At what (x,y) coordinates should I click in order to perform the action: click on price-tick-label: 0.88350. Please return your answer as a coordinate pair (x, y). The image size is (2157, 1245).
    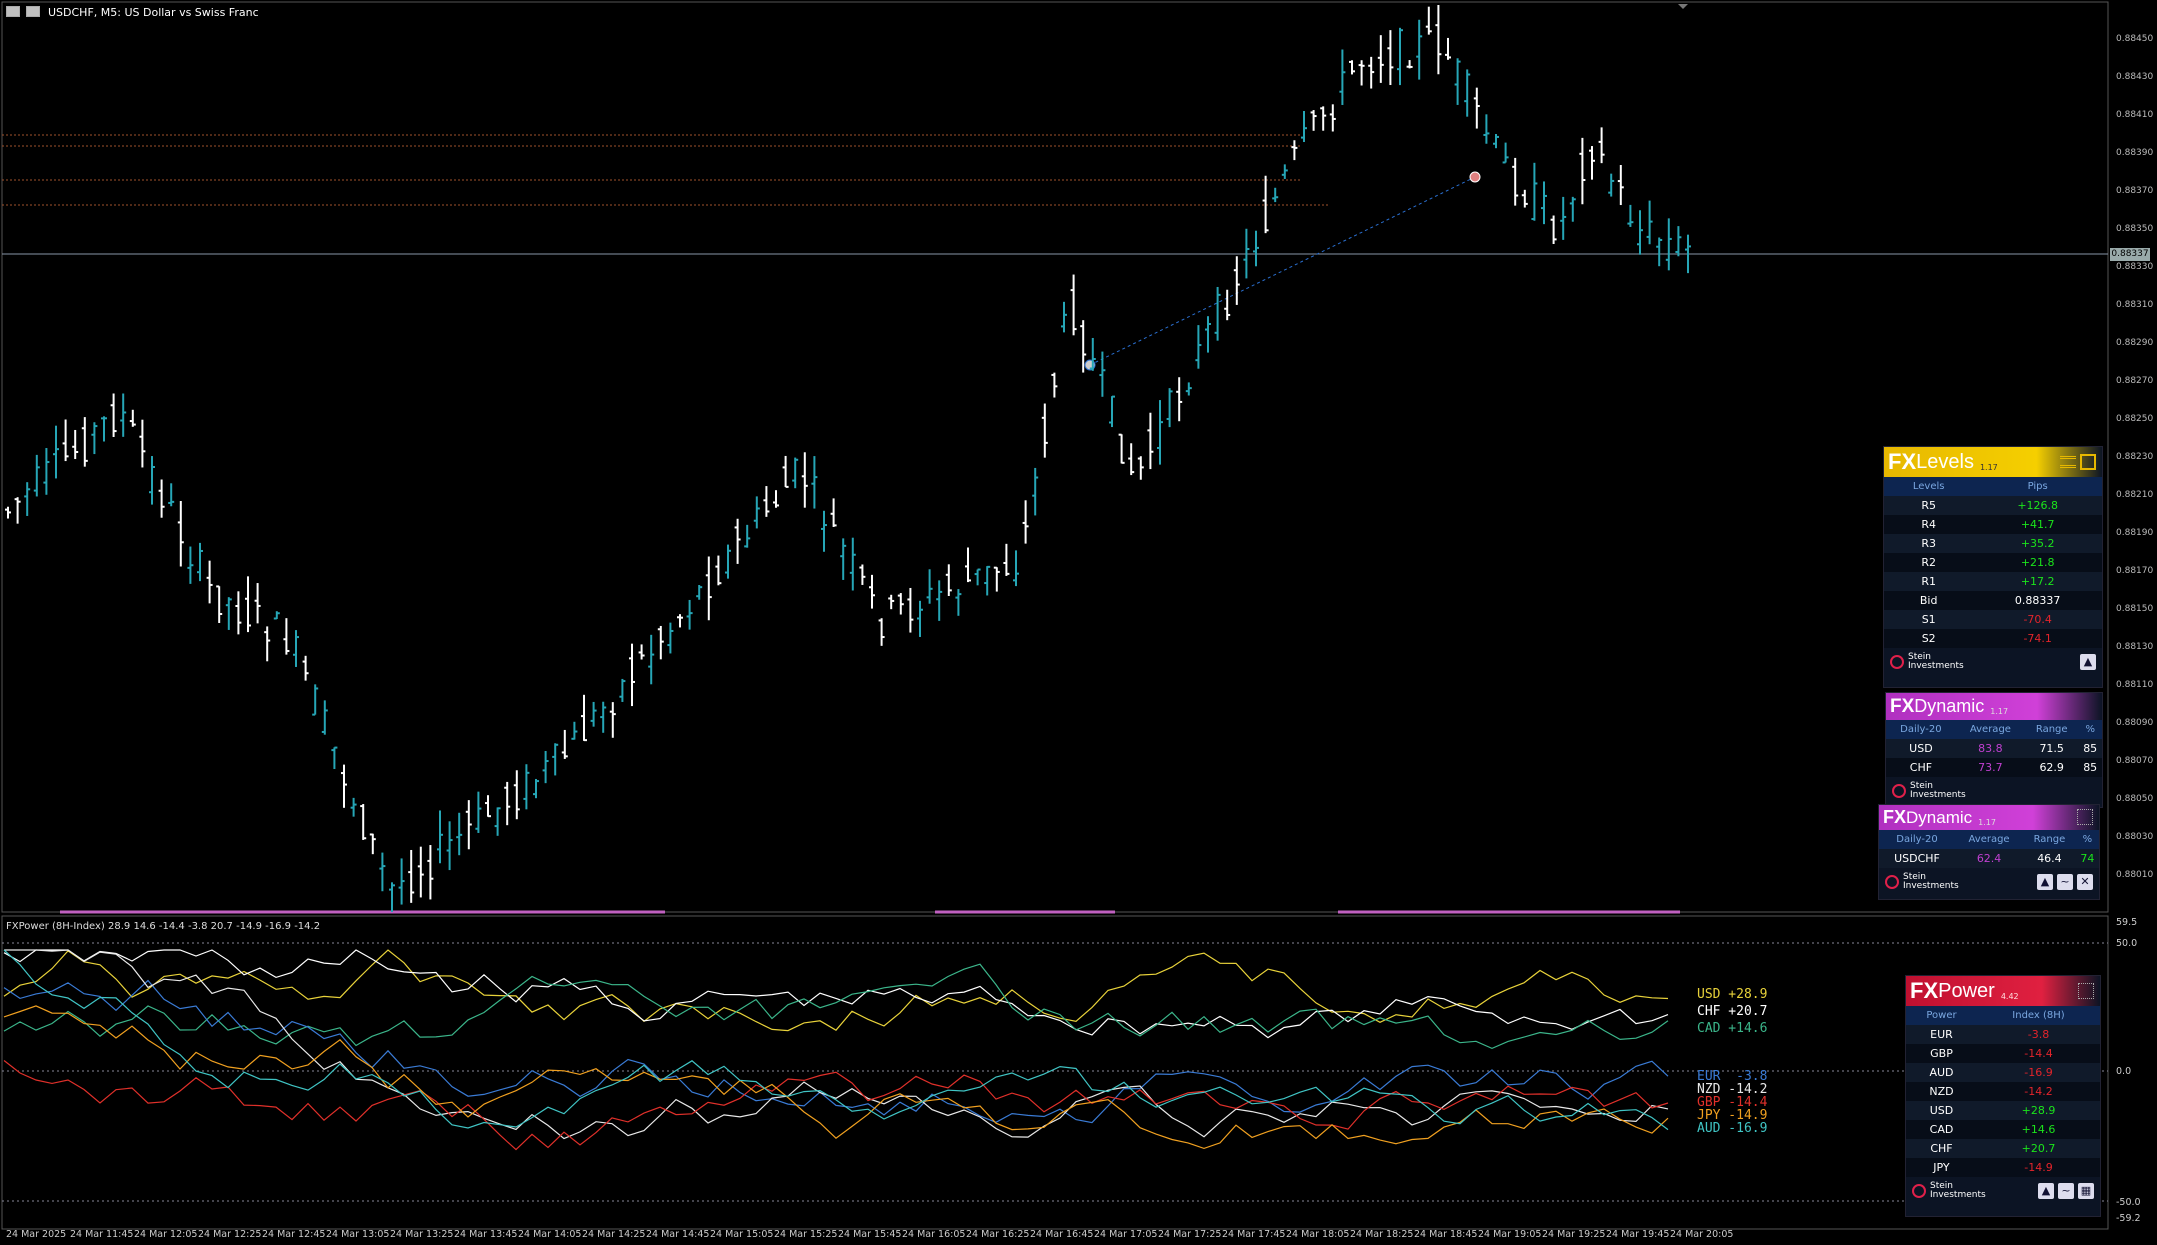
    Looking at the image, I should click on (2135, 229).